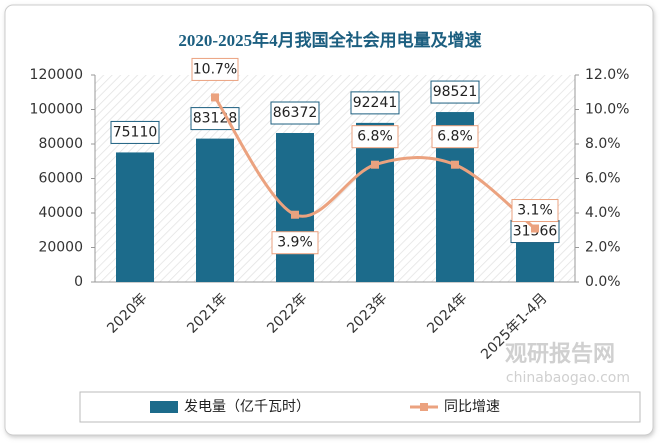 The width and height of the screenshot is (661, 447). Describe the element at coordinates (424, 407) in the screenshot. I see `legend-marker` at that location.